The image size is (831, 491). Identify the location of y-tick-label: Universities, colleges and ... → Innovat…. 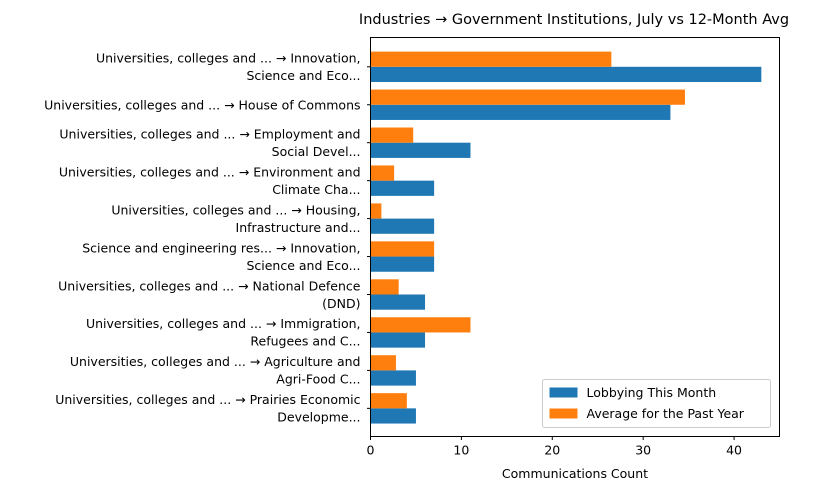
(228, 67).